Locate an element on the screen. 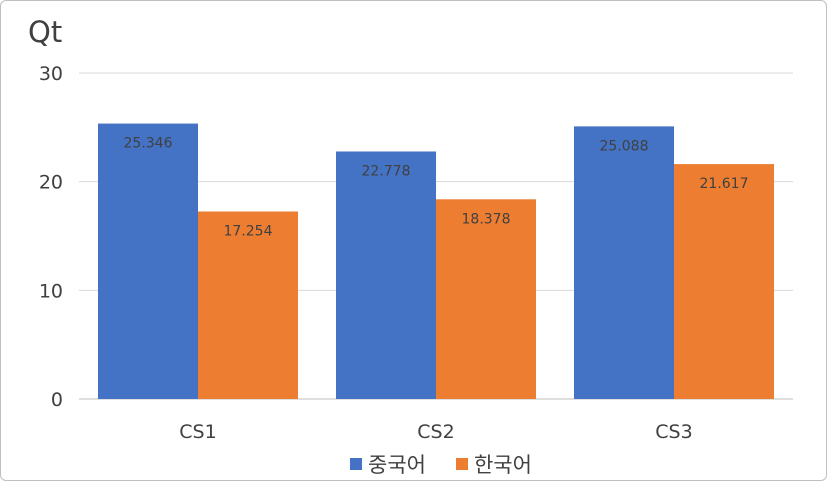 Image resolution: width=827 pixels, height=482 pixels. data-label: 22.778 is located at coordinates (386, 171).